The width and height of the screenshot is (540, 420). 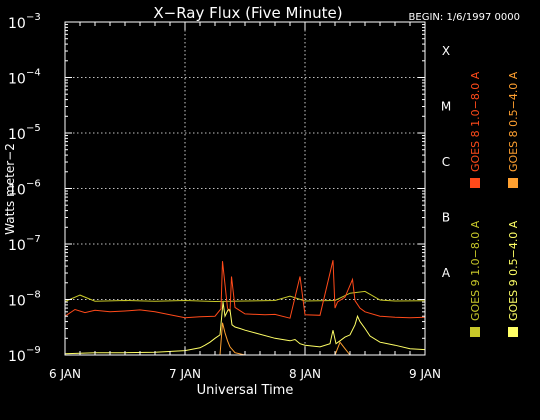 I want to click on y-tick-label: 10 −8, so click(x=24, y=300).